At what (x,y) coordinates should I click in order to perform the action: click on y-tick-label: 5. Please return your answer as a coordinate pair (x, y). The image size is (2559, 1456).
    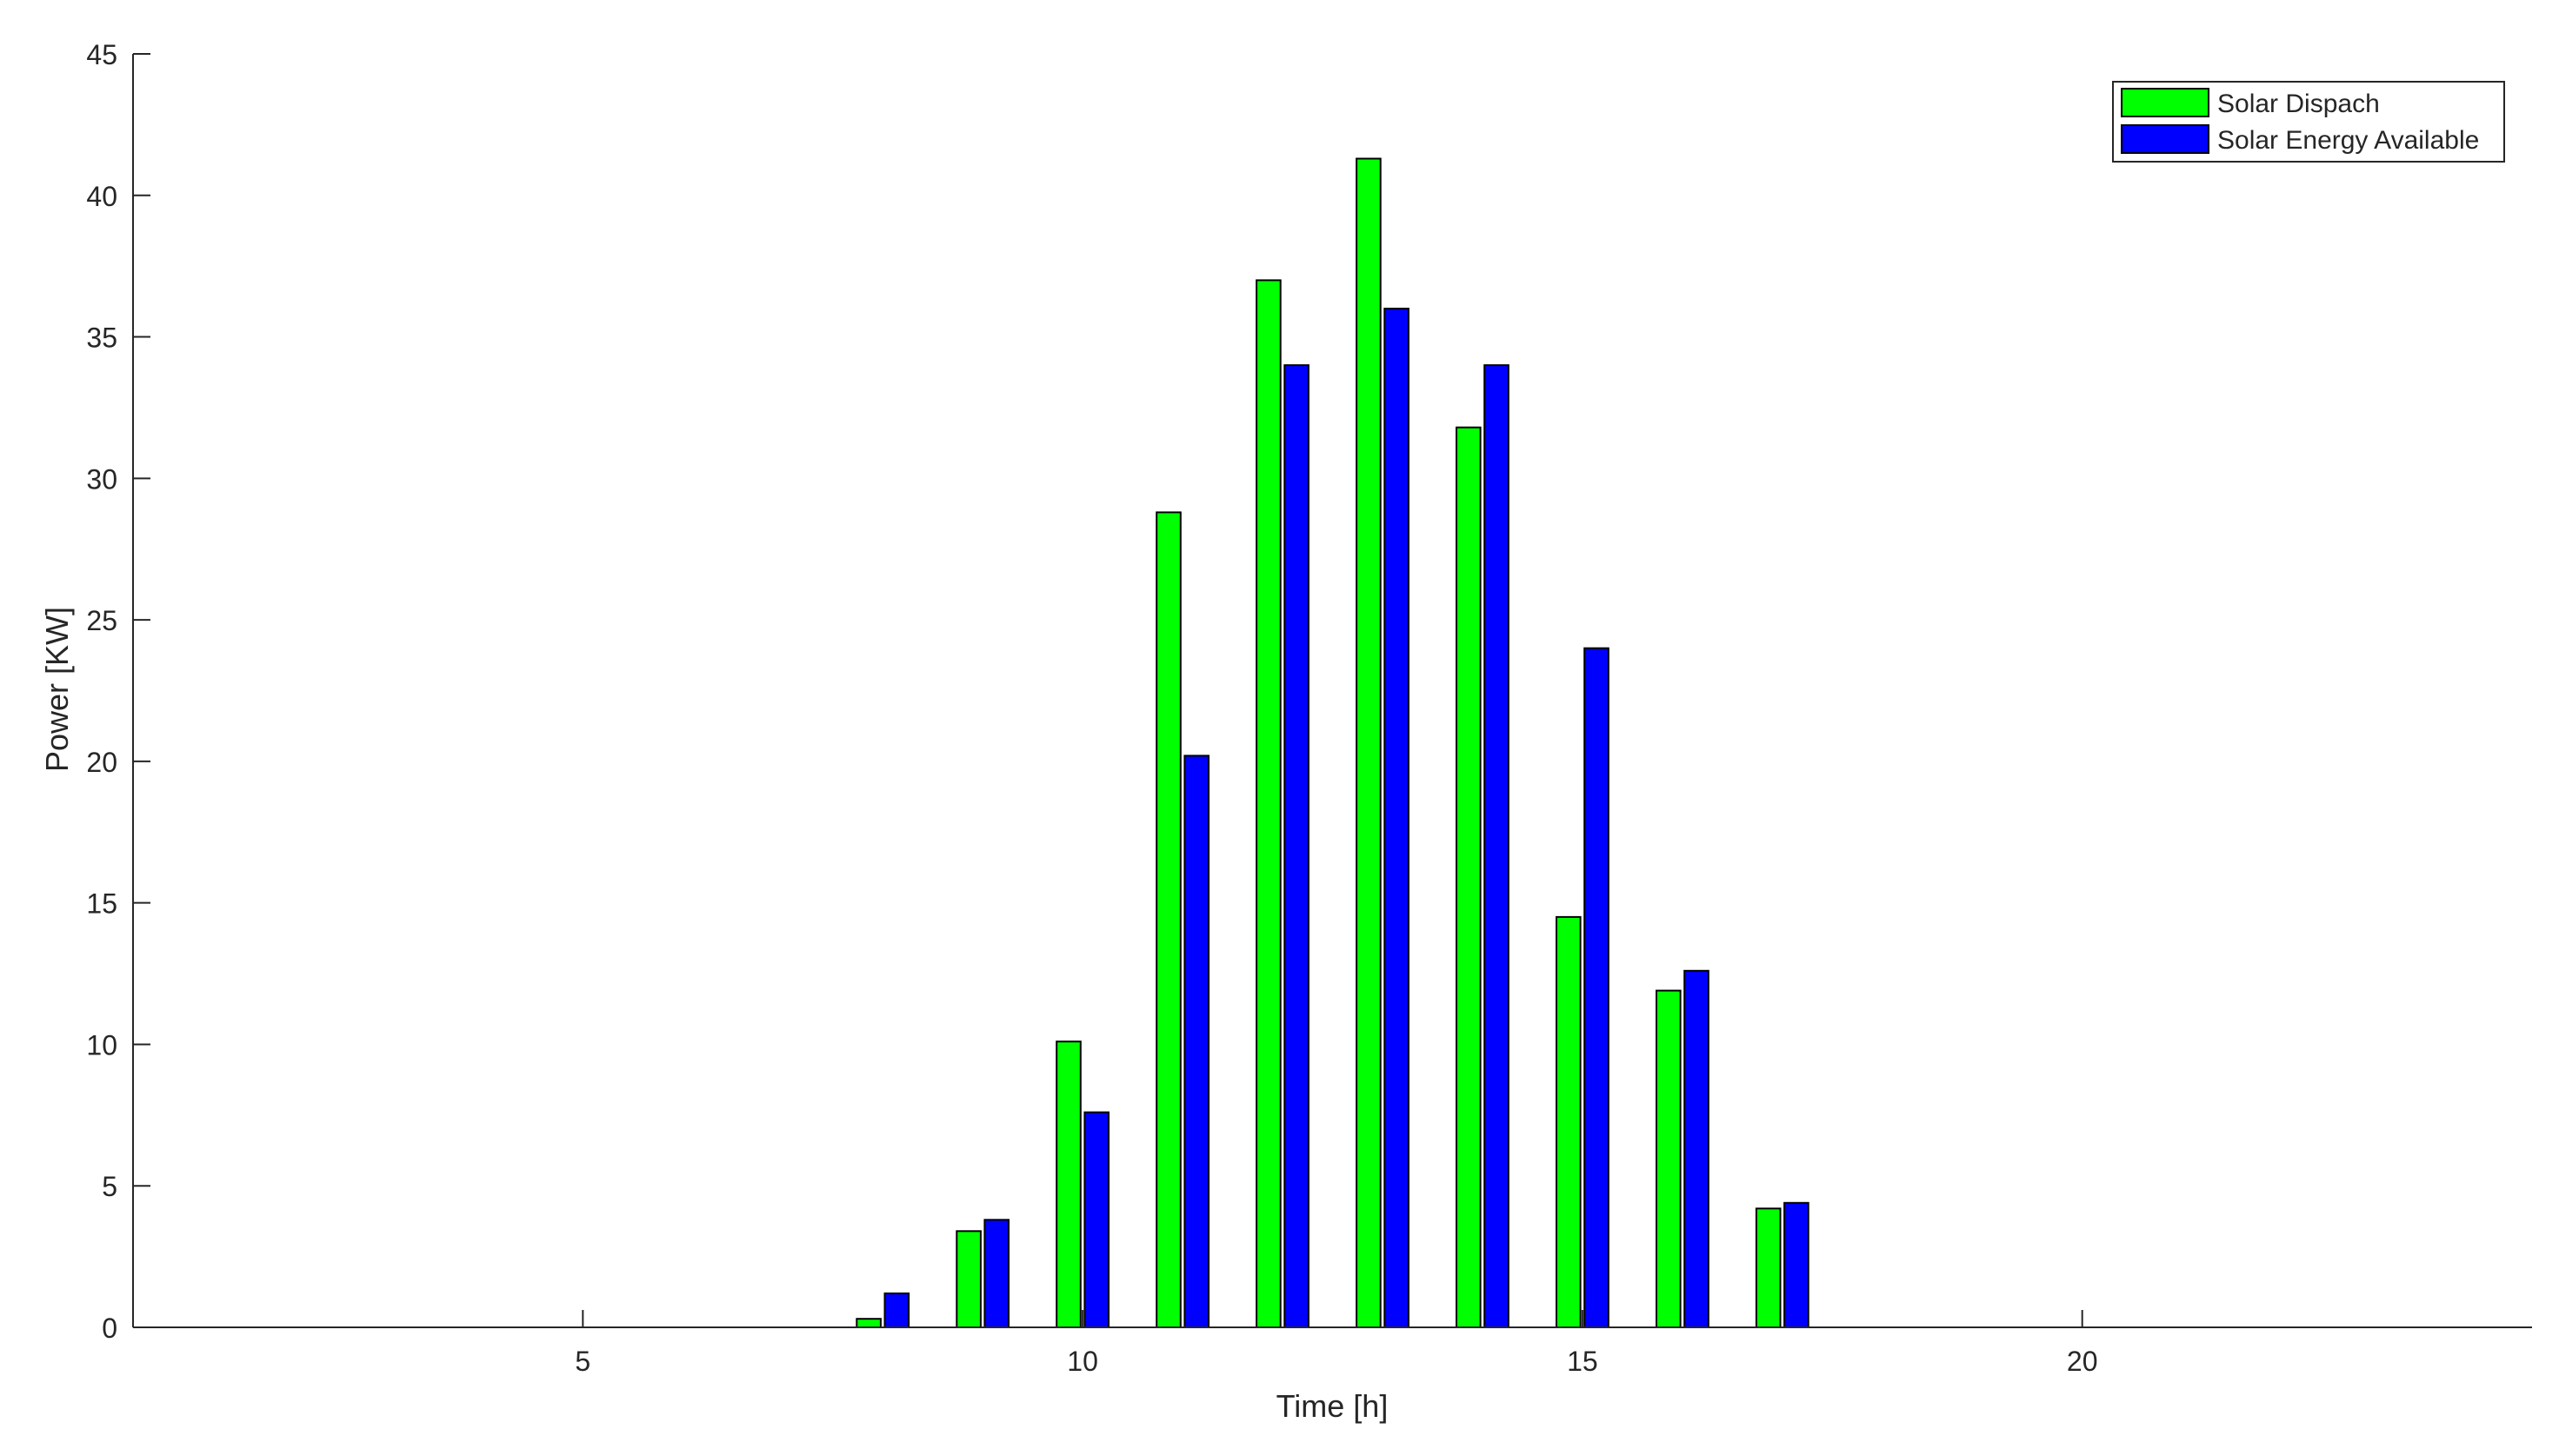
    Looking at the image, I should click on (109, 1186).